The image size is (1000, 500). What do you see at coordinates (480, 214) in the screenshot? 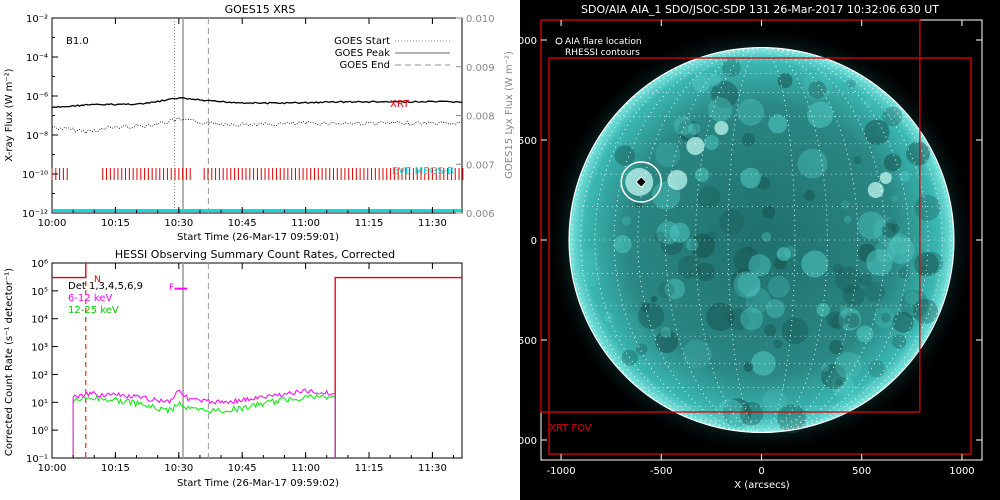
I see `goes-y2-tick-label: 0.006` at bounding box center [480, 214].